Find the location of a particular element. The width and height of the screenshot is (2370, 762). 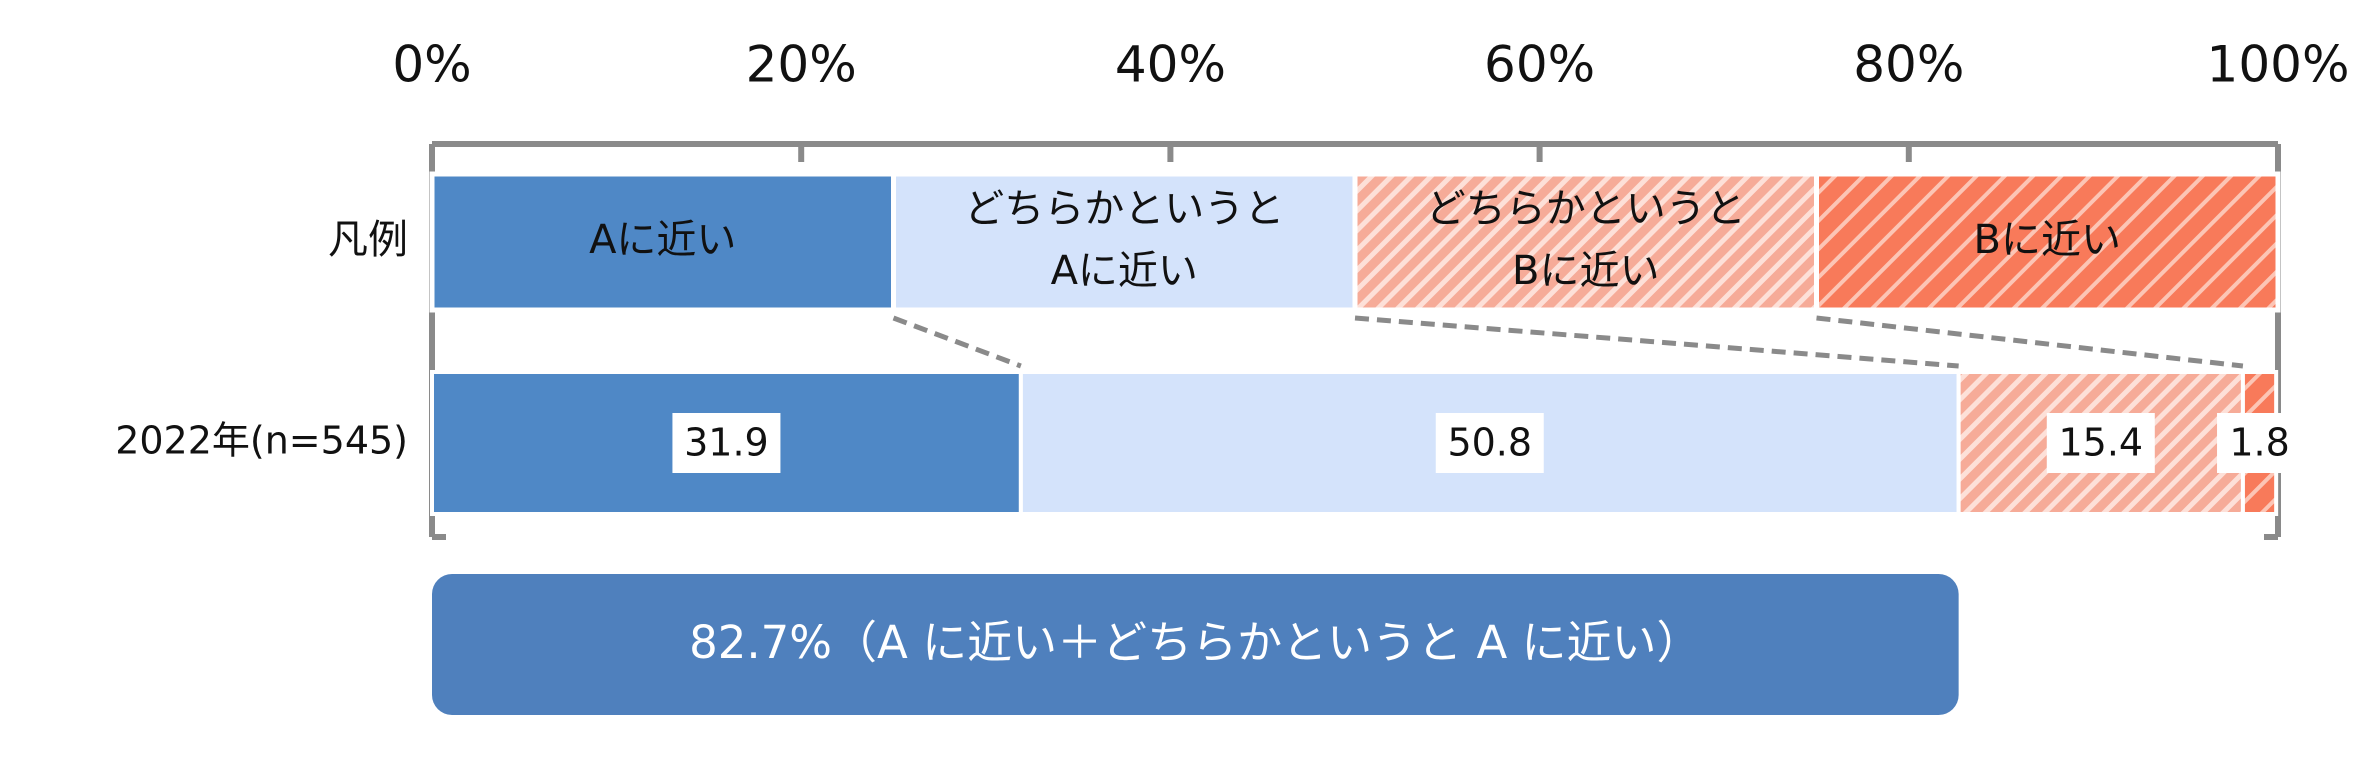

annotation-box is located at coordinates (1195, 644).